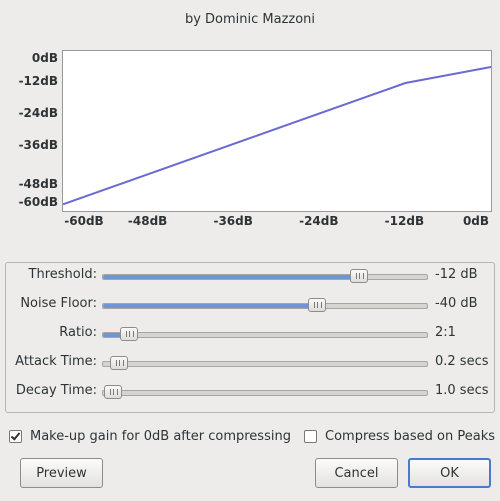  I want to click on noise-floor-slider-fill, so click(210, 306).